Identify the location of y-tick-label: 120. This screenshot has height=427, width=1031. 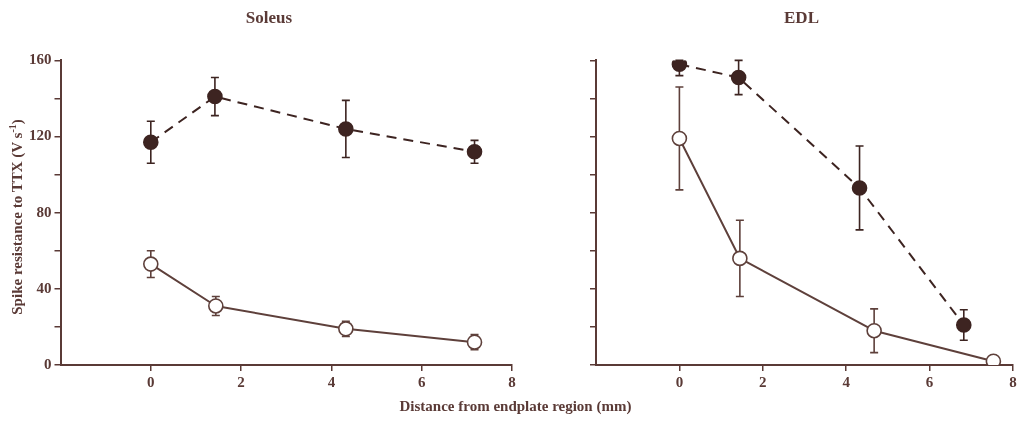
(40, 135).